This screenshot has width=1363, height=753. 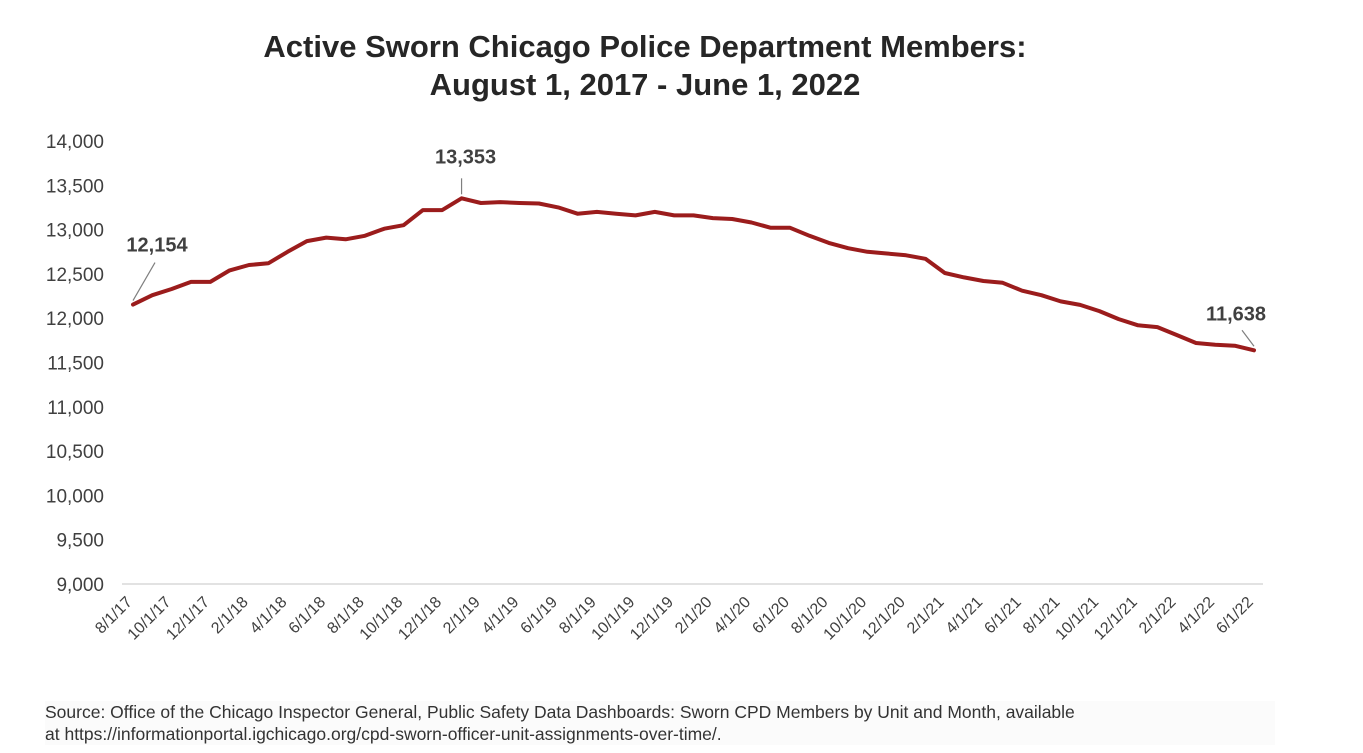 I want to click on y-tick-label: 9,500, so click(x=80, y=541).